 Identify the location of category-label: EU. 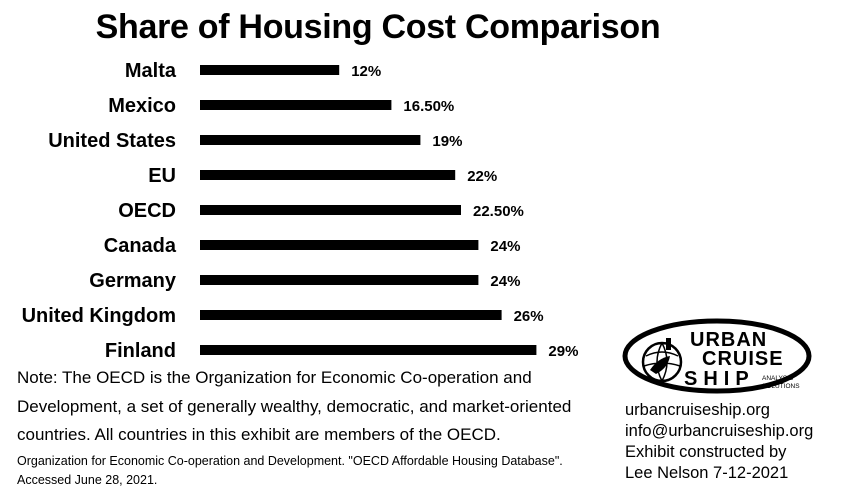
(162, 176).